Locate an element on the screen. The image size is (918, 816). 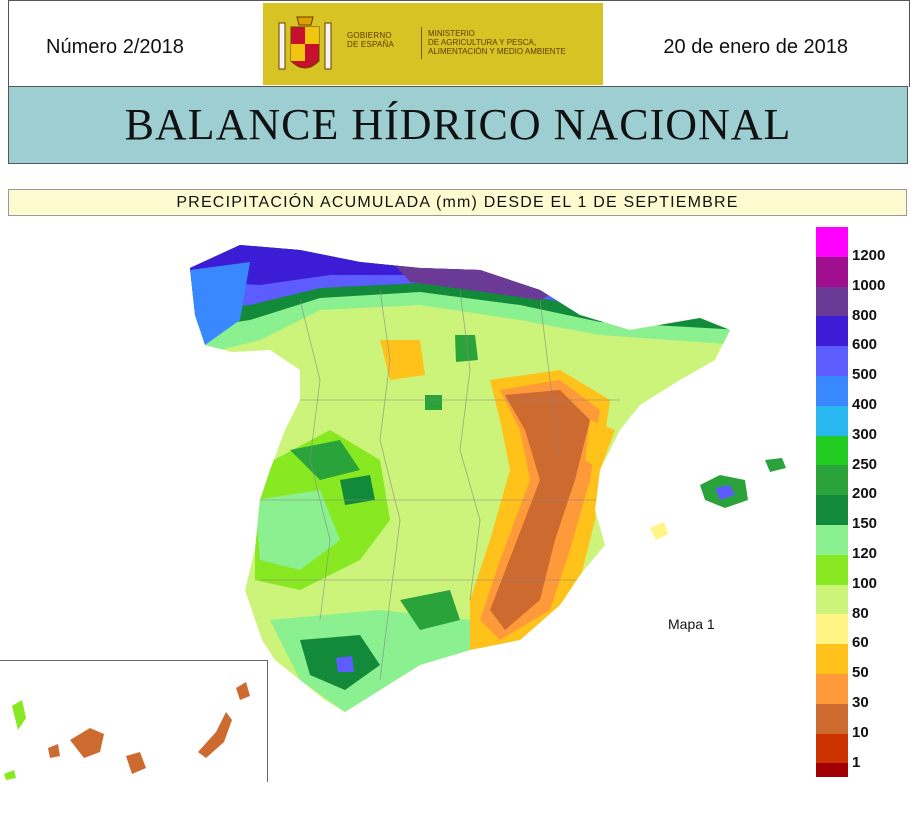
legend-label: 150 is located at coordinates (865, 524).